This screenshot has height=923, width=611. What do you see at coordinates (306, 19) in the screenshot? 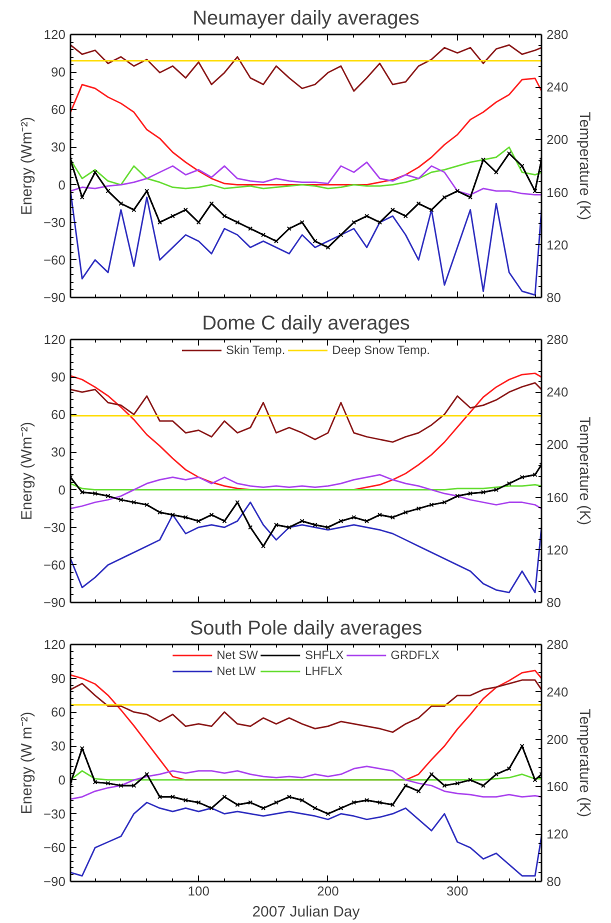
I see `chart-title: Neumayer daily averages` at bounding box center [306, 19].